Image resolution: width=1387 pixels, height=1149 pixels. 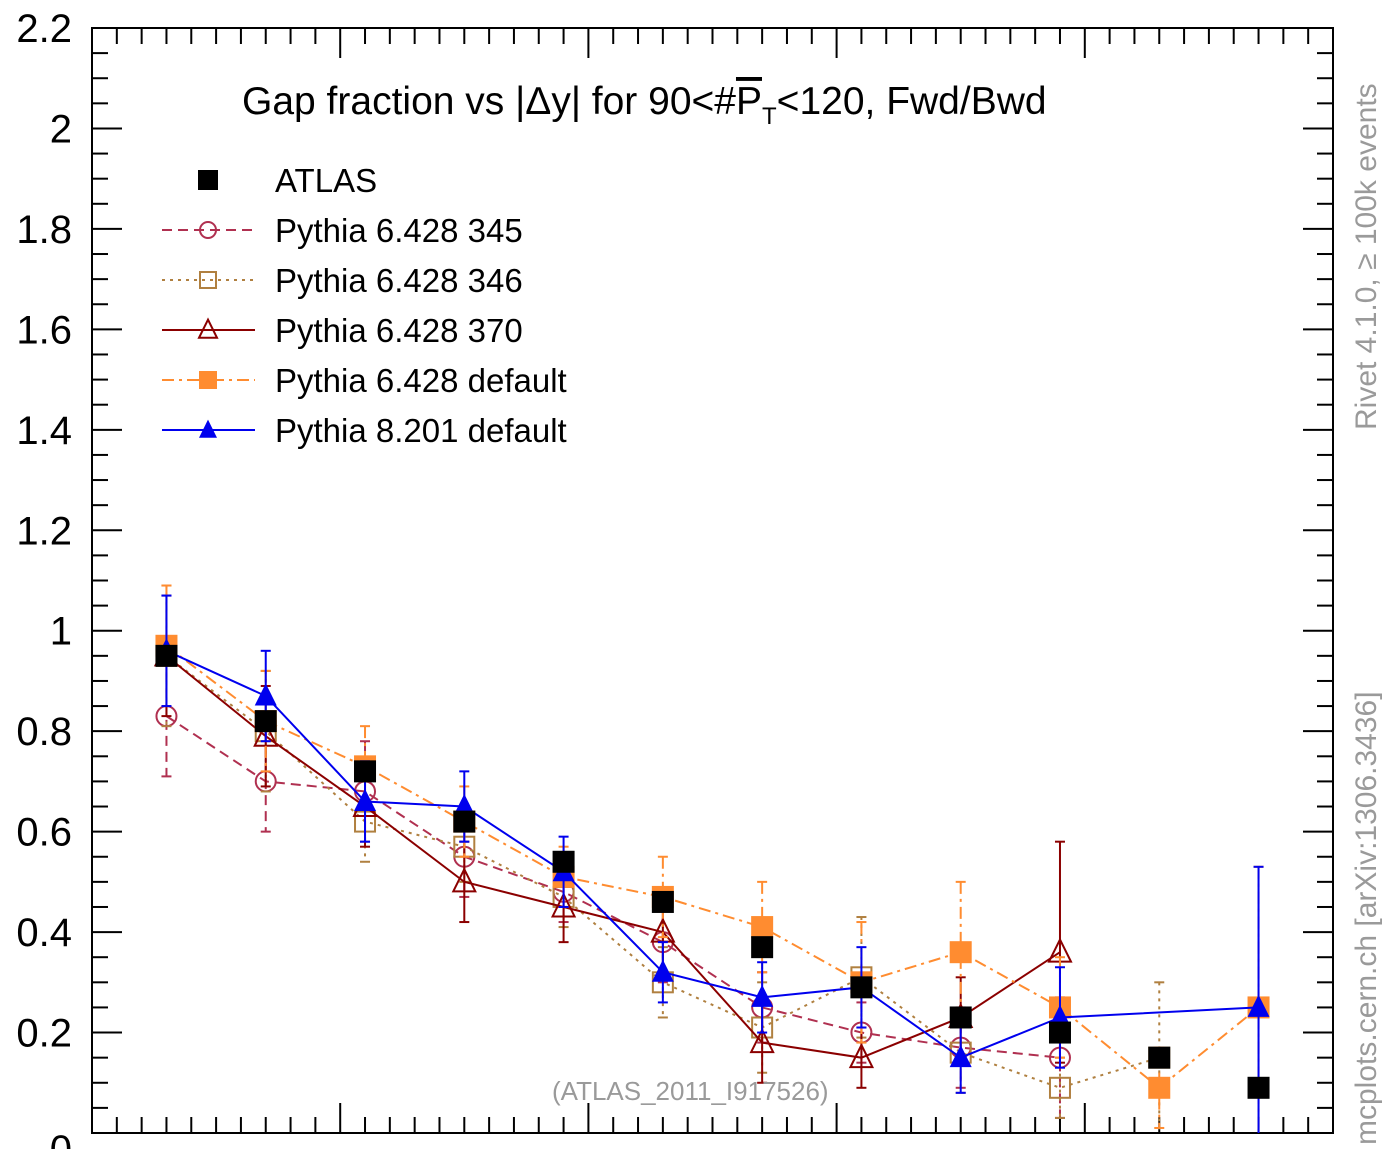 I want to click on legend-label: Pythia 6.428 346, so click(x=399, y=280).